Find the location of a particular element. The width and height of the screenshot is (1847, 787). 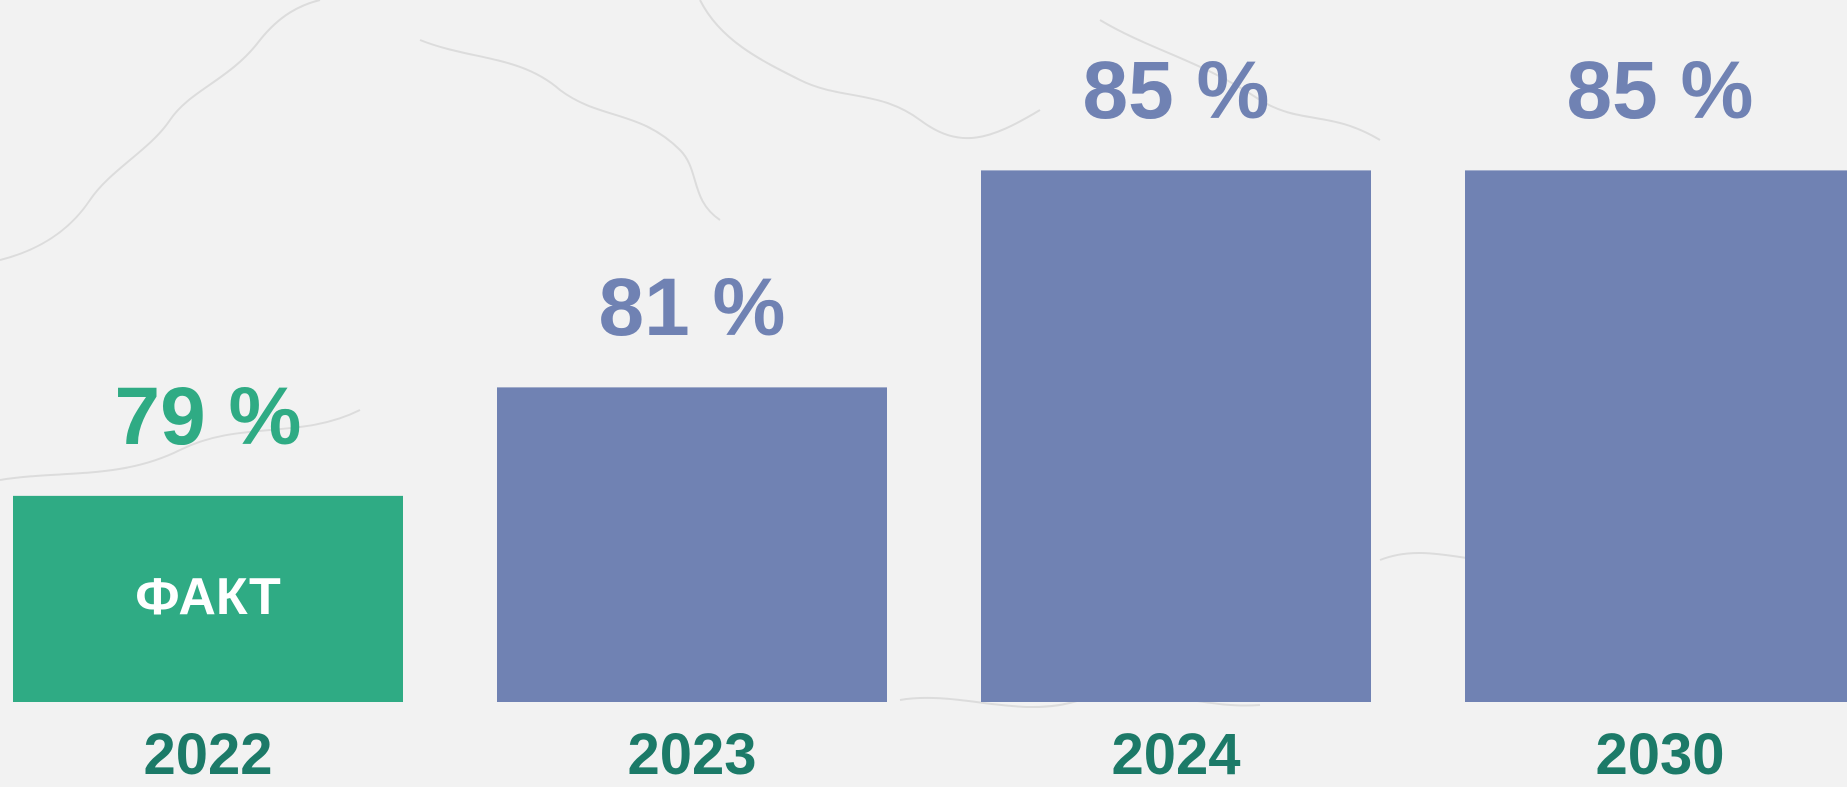

bar-2022 is located at coordinates (208, 598).